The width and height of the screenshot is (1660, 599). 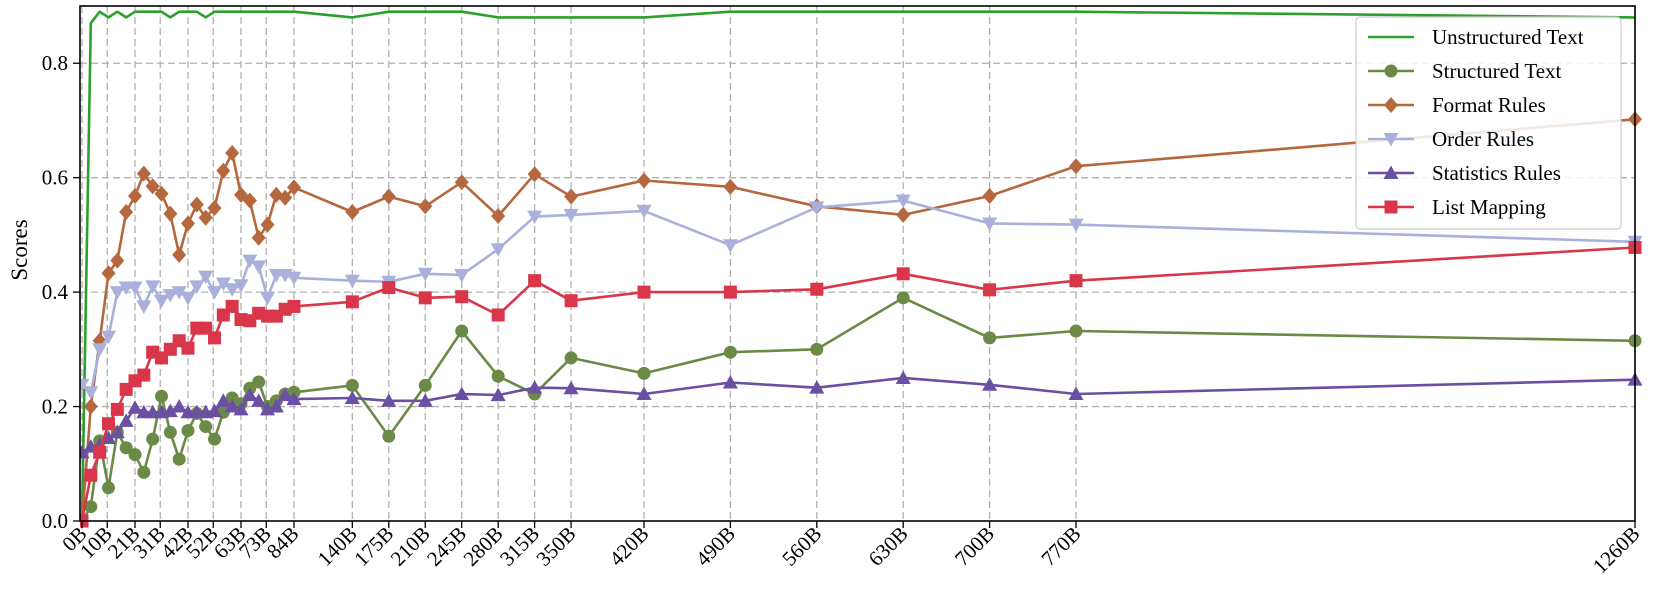 What do you see at coordinates (1476, 37) in the screenshot?
I see `legend-item-unstructured-text: Unstructured Text` at bounding box center [1476, 37].